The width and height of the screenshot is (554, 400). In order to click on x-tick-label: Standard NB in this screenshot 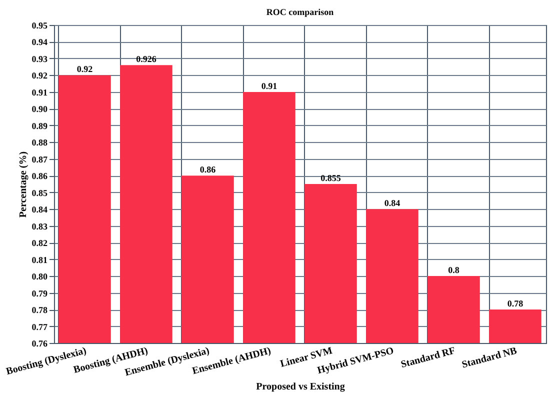, I will do `click(489, 358)`.